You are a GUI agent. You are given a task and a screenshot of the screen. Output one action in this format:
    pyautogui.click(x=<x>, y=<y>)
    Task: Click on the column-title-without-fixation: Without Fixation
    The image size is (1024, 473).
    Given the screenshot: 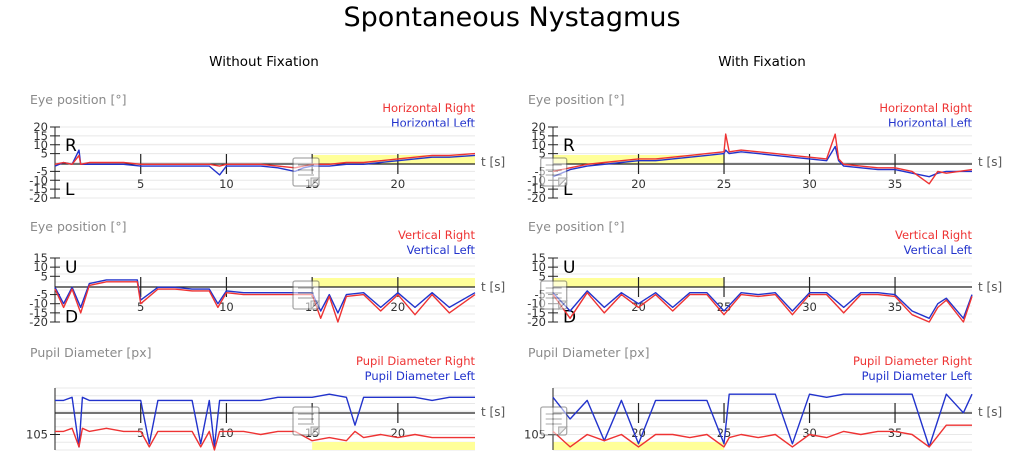 What is the action you would take?
    pyautogui.click(x=264, y=62)
    